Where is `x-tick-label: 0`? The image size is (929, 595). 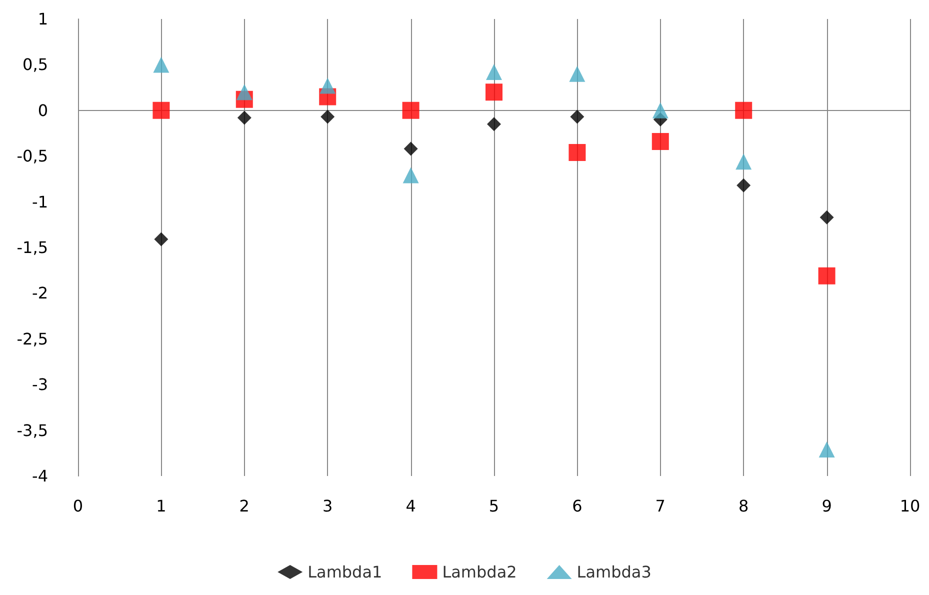
x-tick-label: 0 is located at coordinates (78, 506).